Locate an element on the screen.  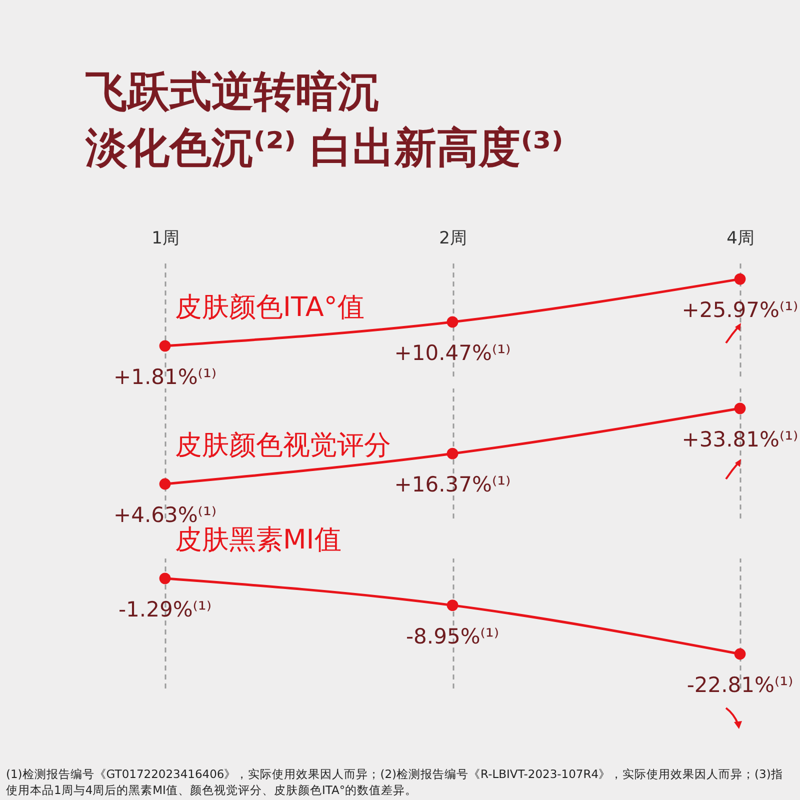
x-tick-label: 4周 is located at coordinates (740, 238).